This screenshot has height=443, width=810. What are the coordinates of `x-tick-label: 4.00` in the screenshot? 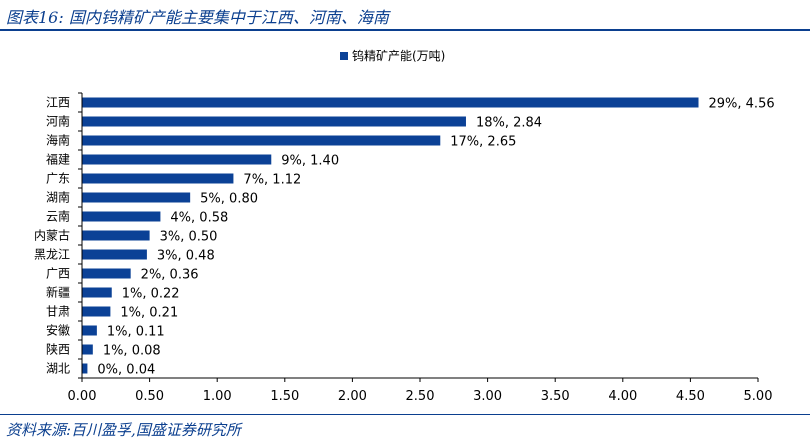 It's located at (622, 396).